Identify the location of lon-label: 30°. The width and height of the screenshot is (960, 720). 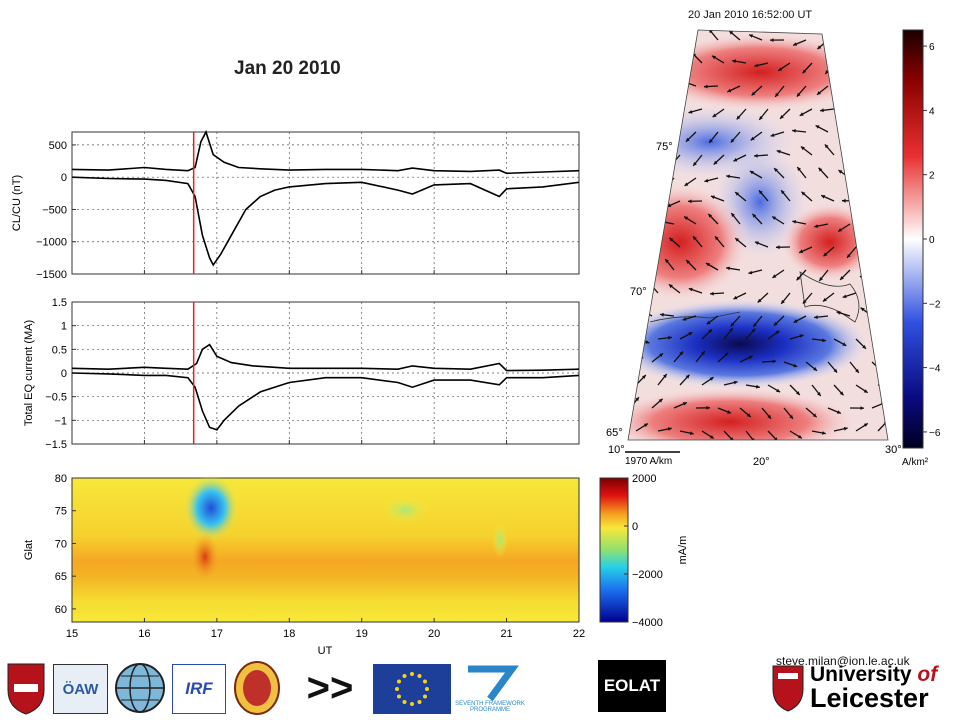
(893, 450).